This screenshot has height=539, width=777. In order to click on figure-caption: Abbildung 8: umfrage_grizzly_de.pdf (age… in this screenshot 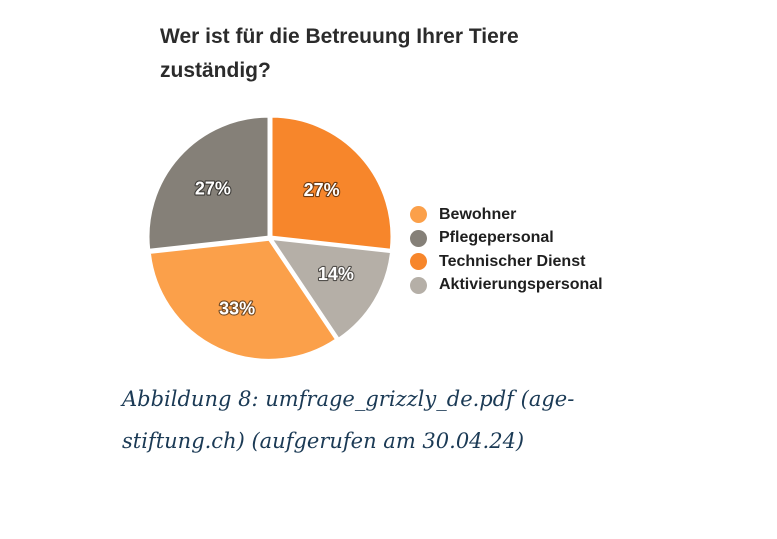, I will do `click(348, 420)`.